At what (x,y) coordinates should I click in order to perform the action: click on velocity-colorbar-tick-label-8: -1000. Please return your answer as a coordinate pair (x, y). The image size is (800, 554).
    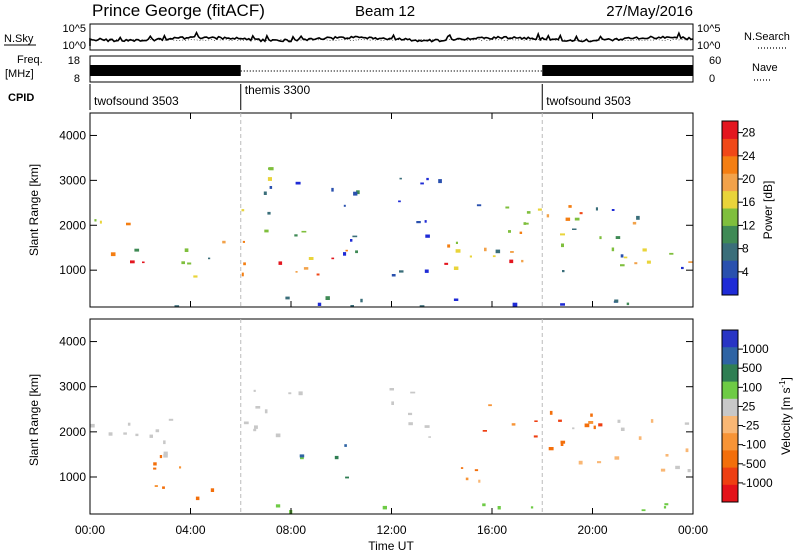
    Looking at the image, I should click on (757, 483).